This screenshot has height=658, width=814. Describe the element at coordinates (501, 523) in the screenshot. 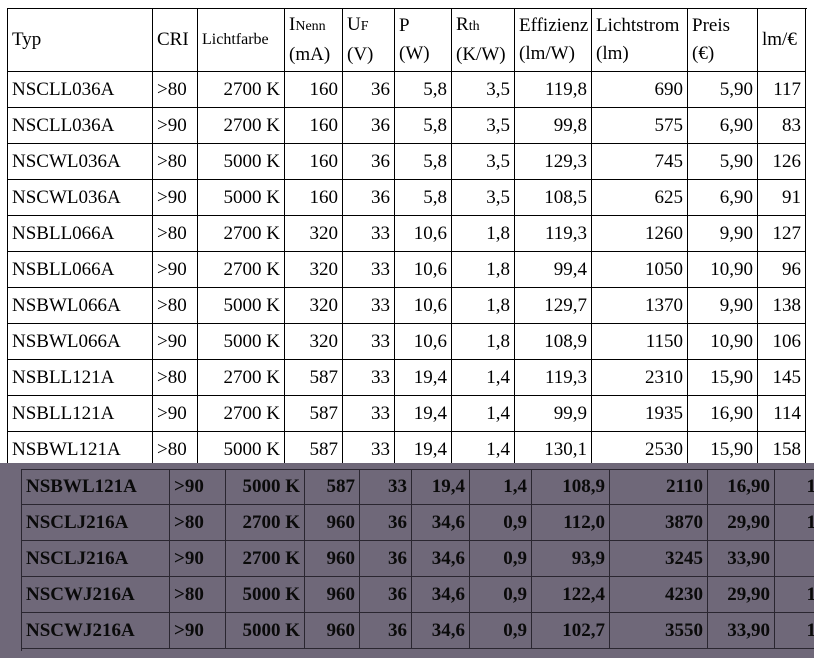

I see `table-cell: 0,9` at that location.